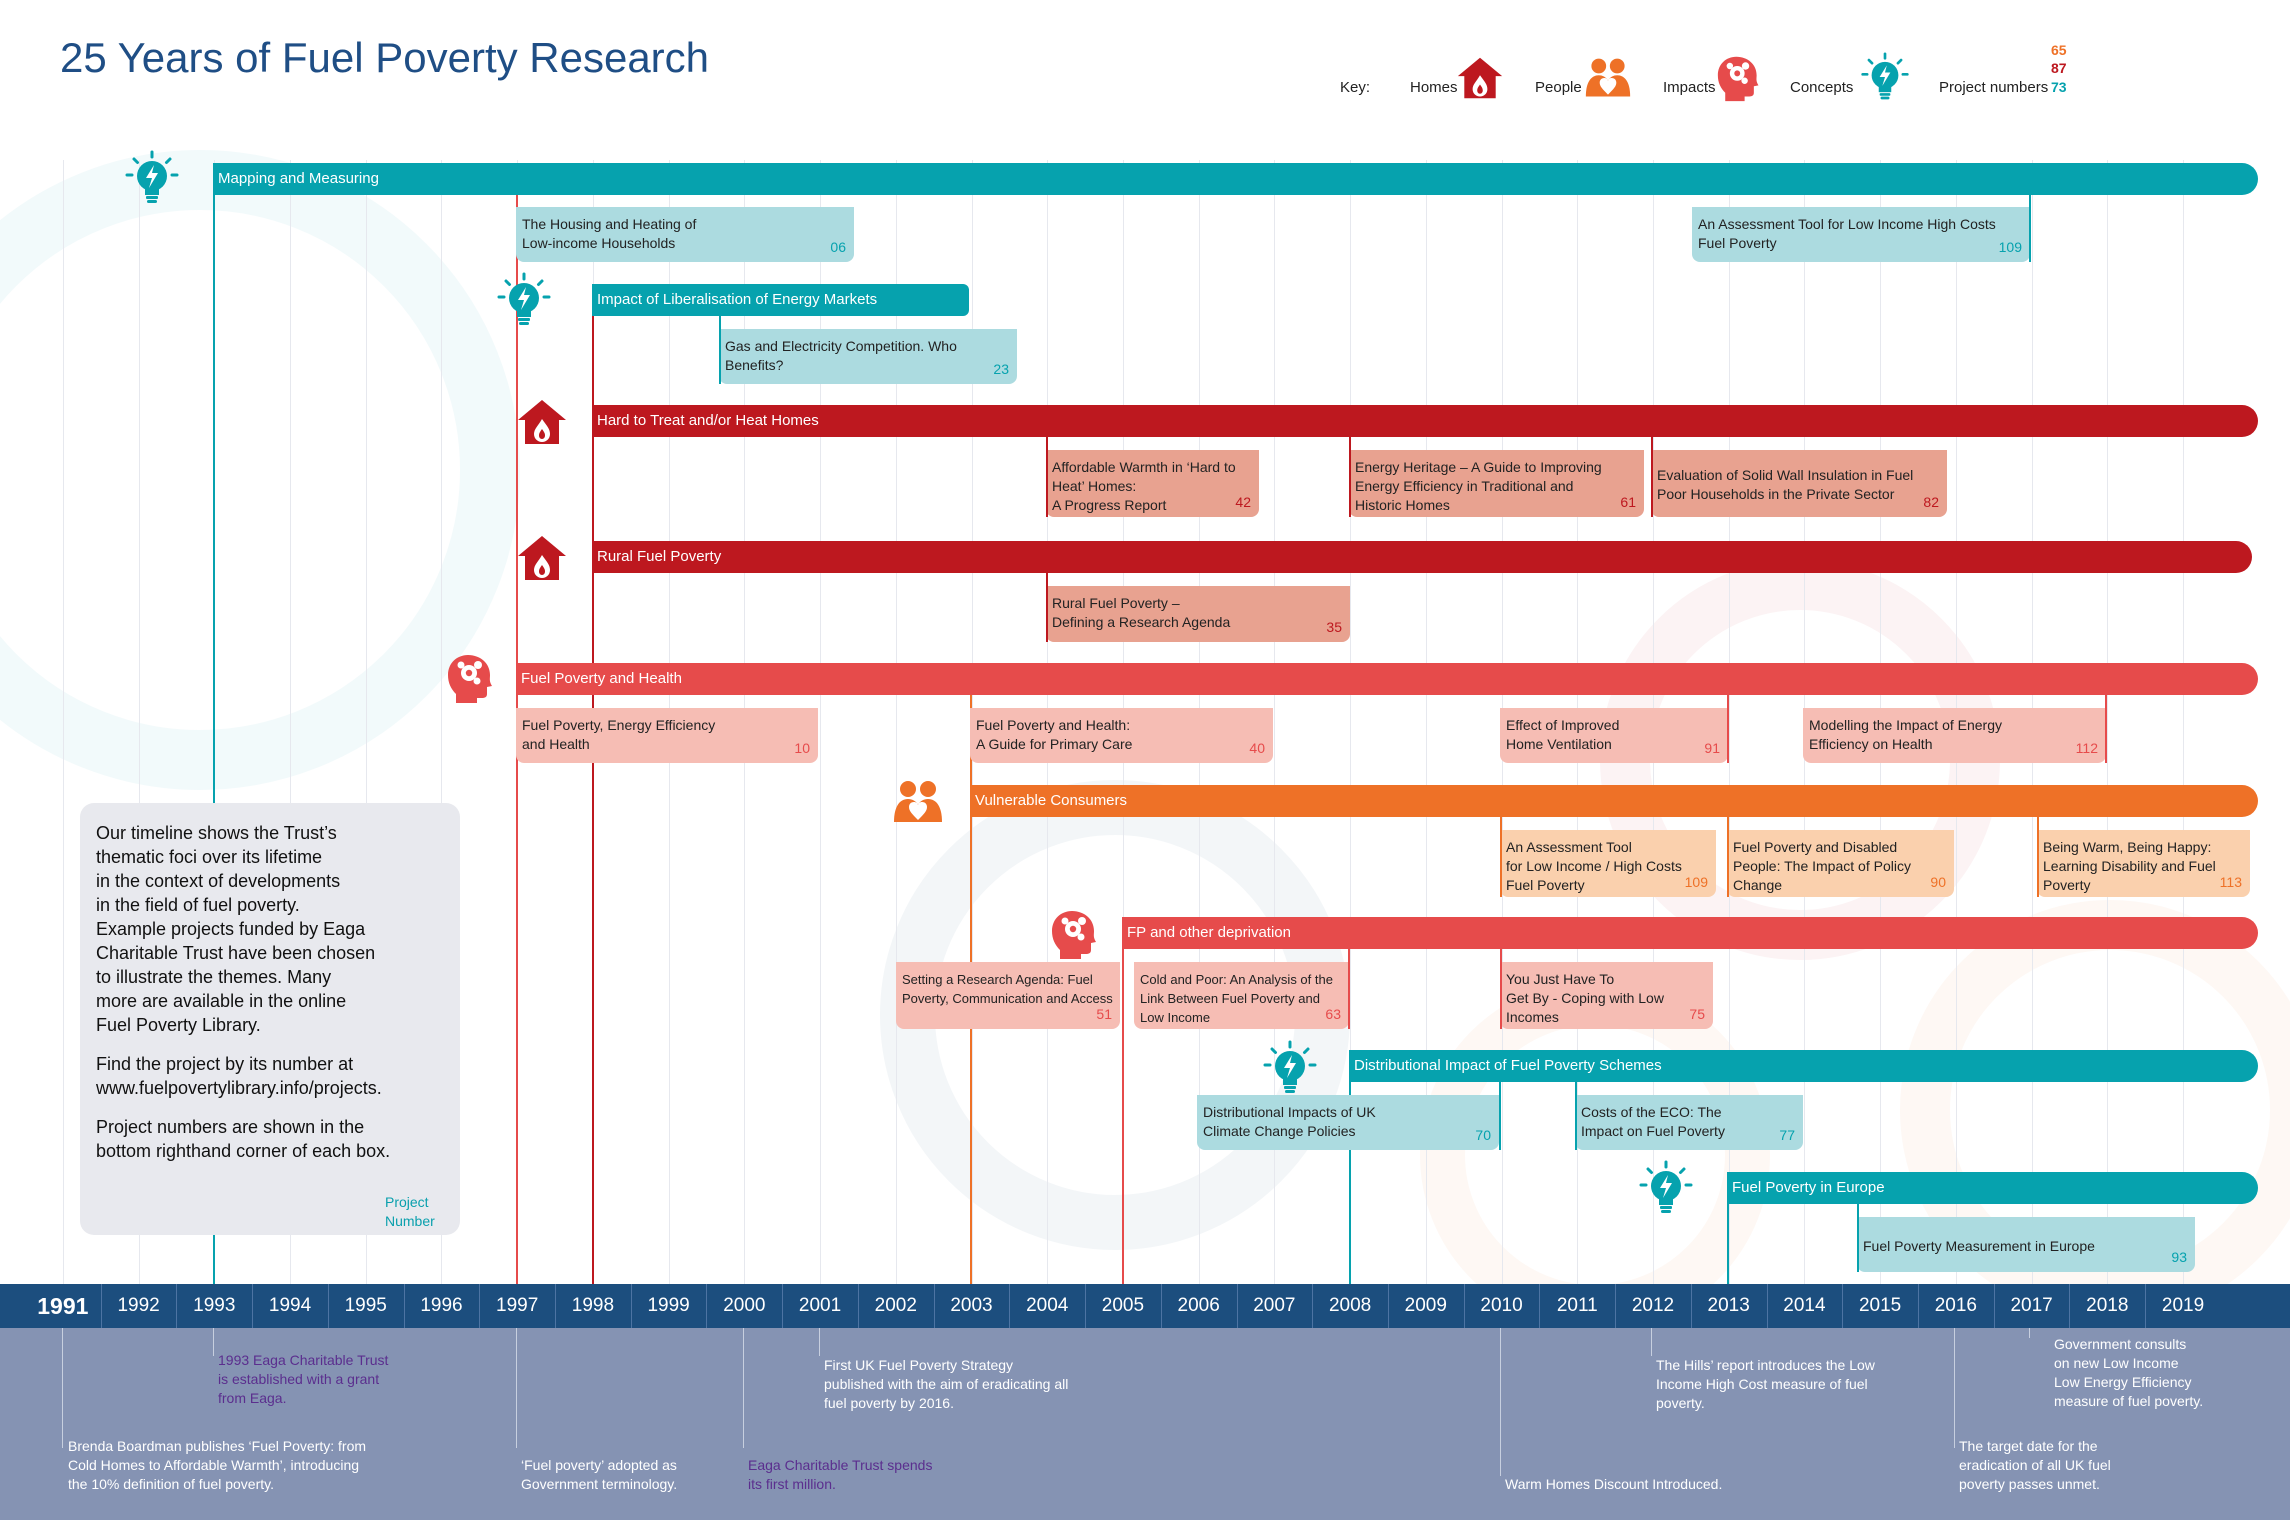 The image size is (2290, 1520). Describe the element at coordinates (1334, 627) in the screenshot. I see `project-number: 35` at that location.